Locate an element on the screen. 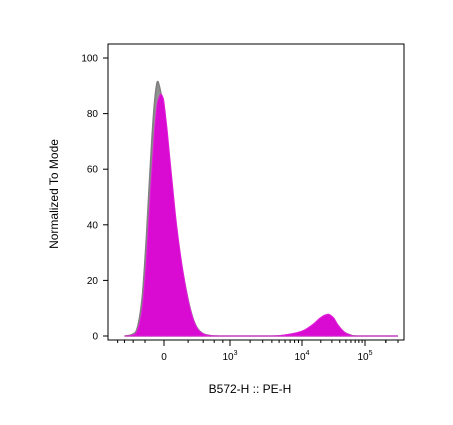 The width and height of the screenshot is (453, 425). x-tick-label: 10³ is located at coordinates (229, 356).